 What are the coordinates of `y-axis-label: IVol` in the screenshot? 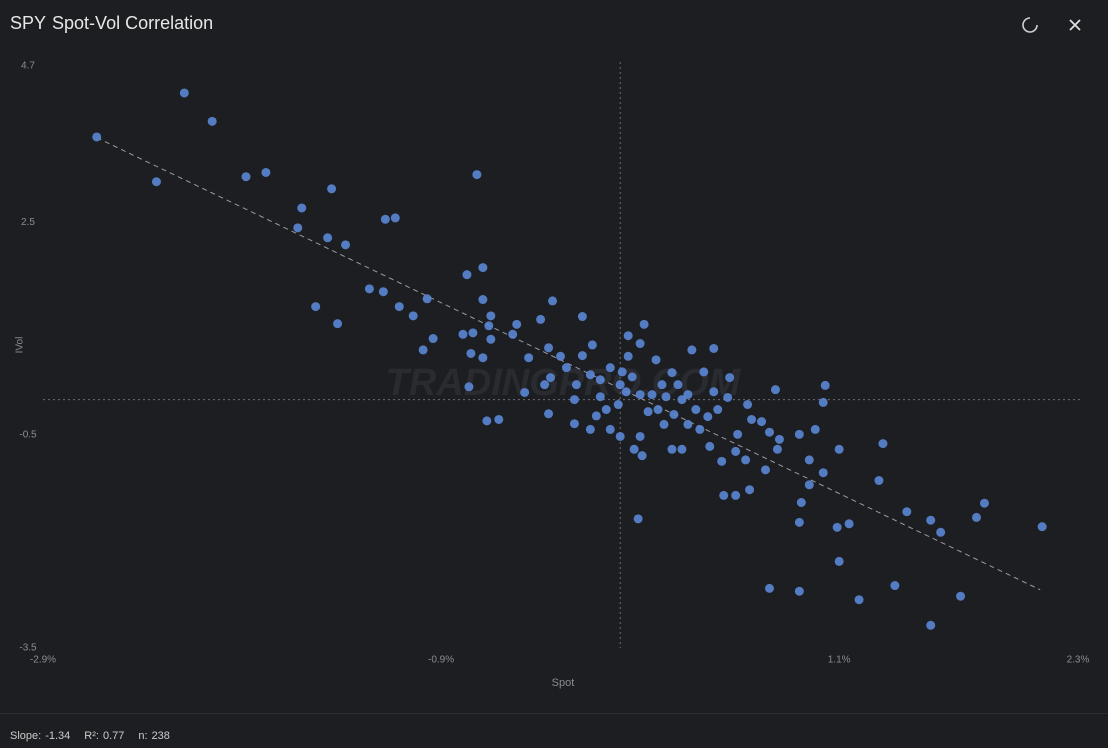 It's located at (20, 345).